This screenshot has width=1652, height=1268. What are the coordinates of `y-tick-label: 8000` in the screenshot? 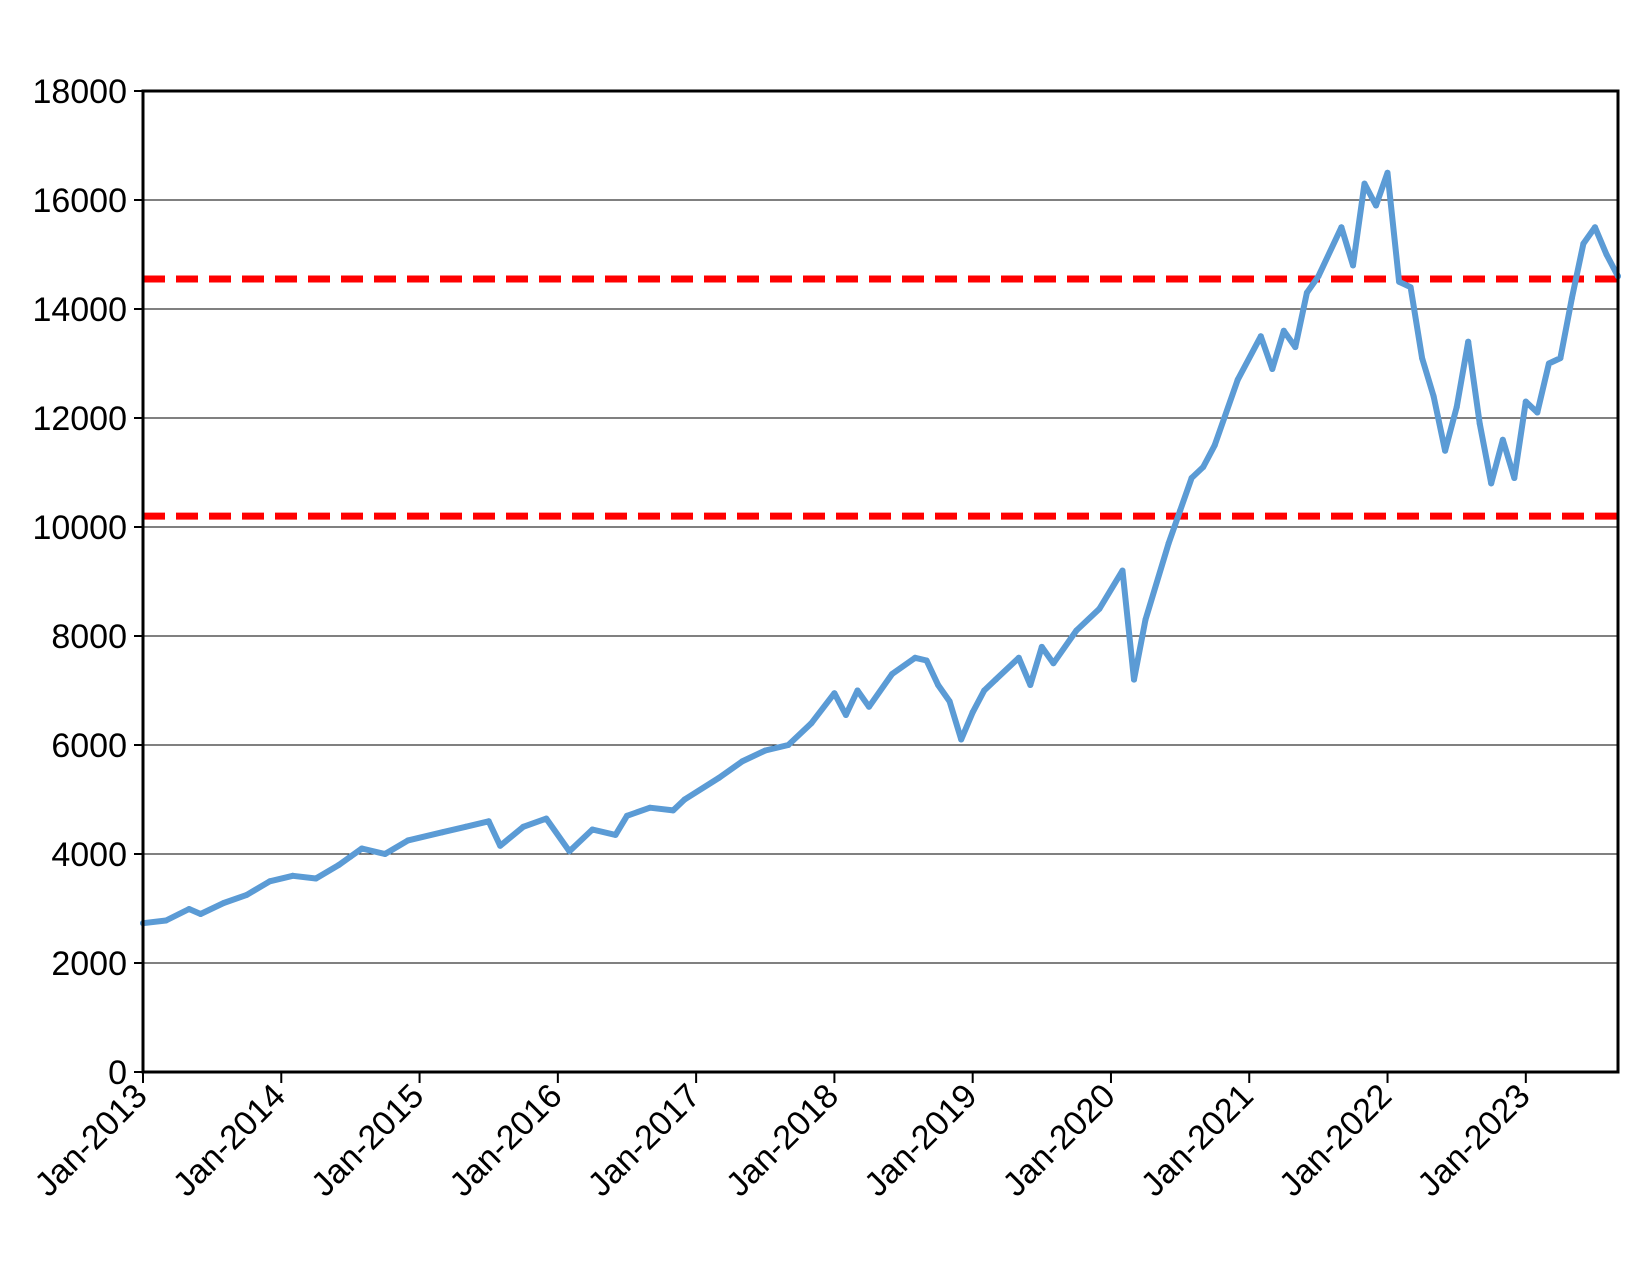 It's located at (89, 637).